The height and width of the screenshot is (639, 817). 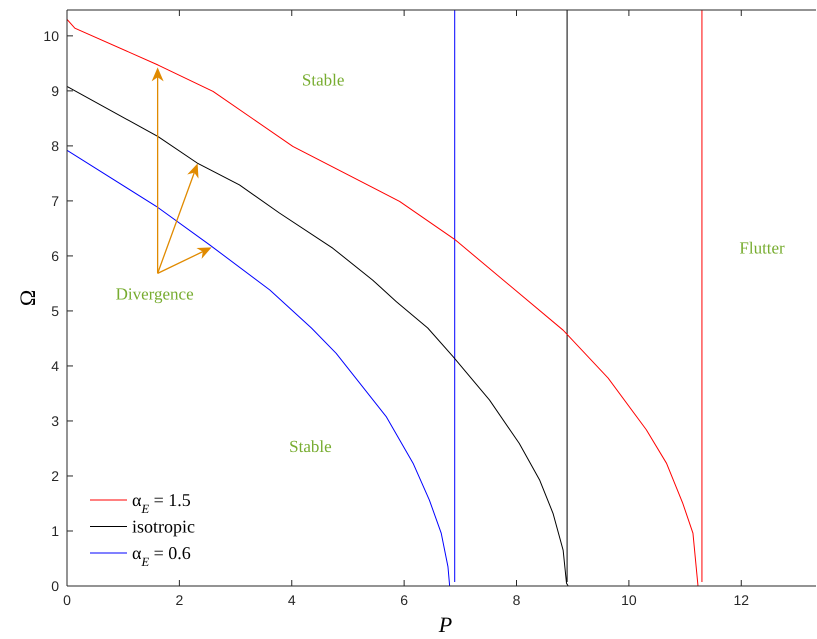 I want to click on x-tick-label: 12, so click(x=741, y=600).